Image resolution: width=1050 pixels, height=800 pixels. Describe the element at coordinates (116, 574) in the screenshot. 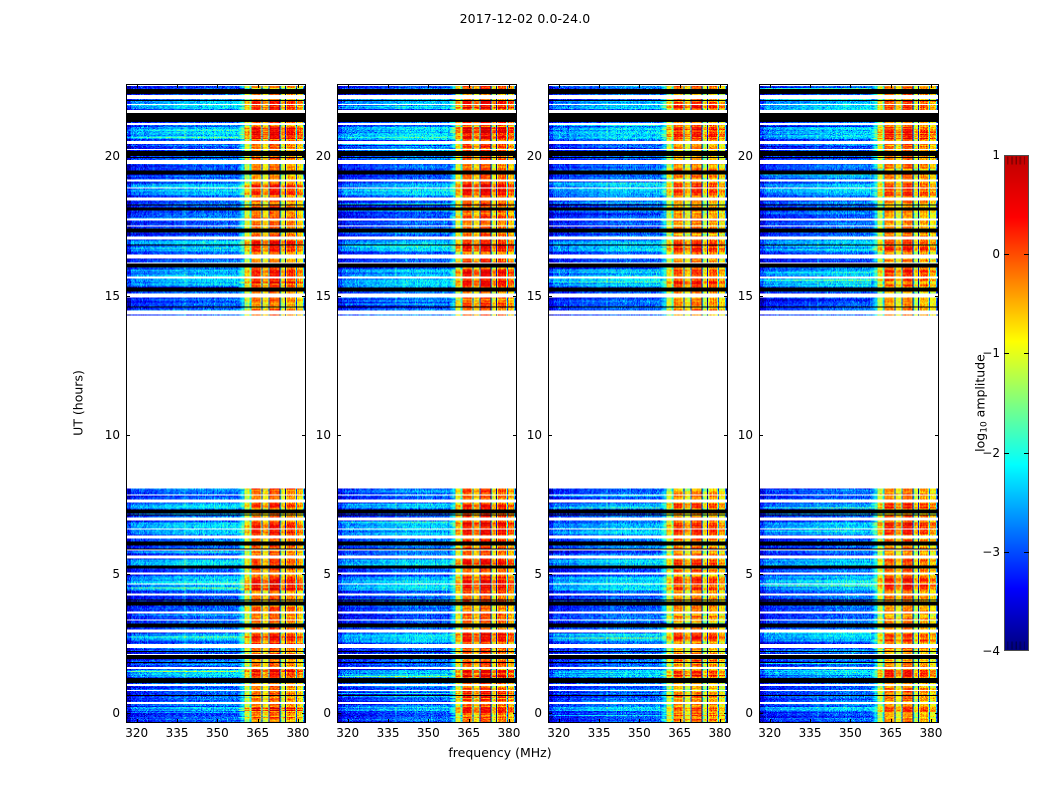

I see `y-tick-label-xx-1: 5` at that location.